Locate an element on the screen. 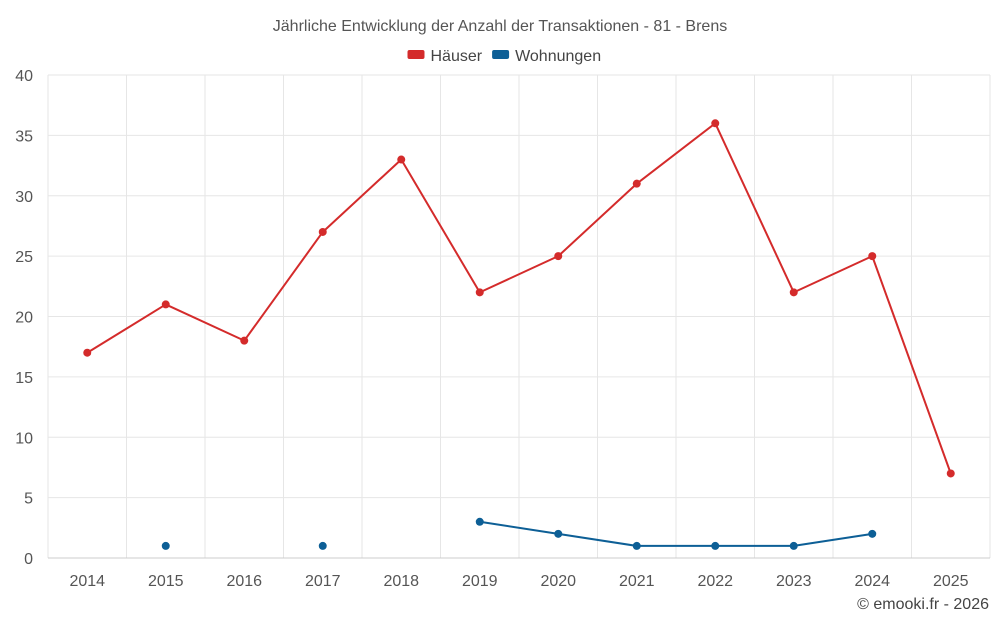 The image size is (1000, 625). x-tick-label: 2014 is located at coordinates (87, 581).